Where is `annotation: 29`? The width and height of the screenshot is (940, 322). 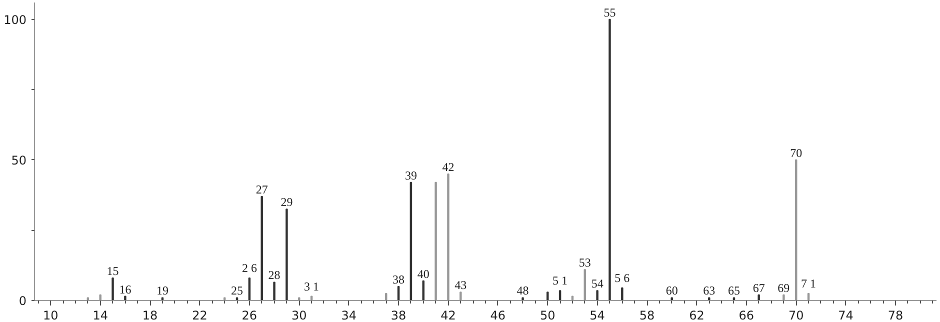
annotation: 29 is located at coordinates (286, 202).